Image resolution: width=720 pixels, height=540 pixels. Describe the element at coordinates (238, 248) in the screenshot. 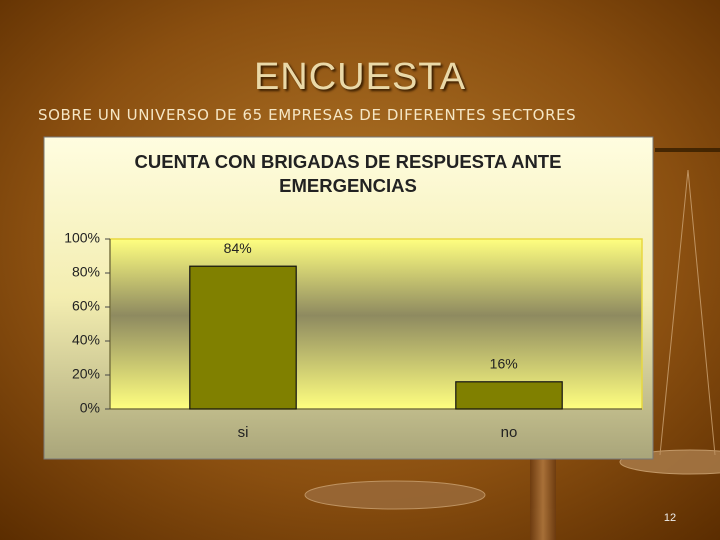

I see `value-label: 84%` at that location.